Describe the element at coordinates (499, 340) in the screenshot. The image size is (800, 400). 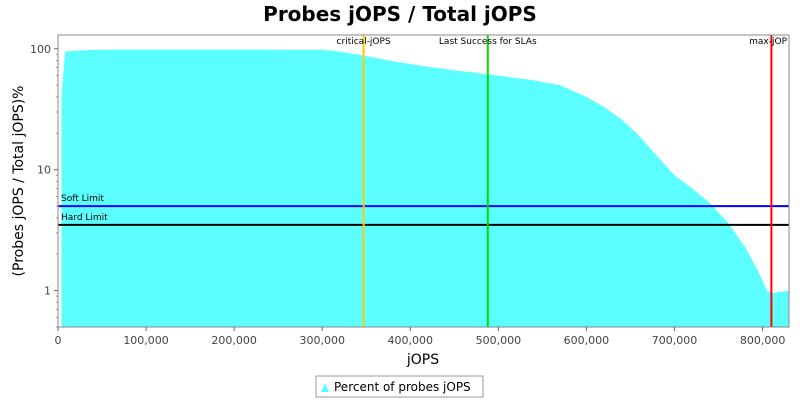
I see `x-tick-label-5: 500,000` at that location.